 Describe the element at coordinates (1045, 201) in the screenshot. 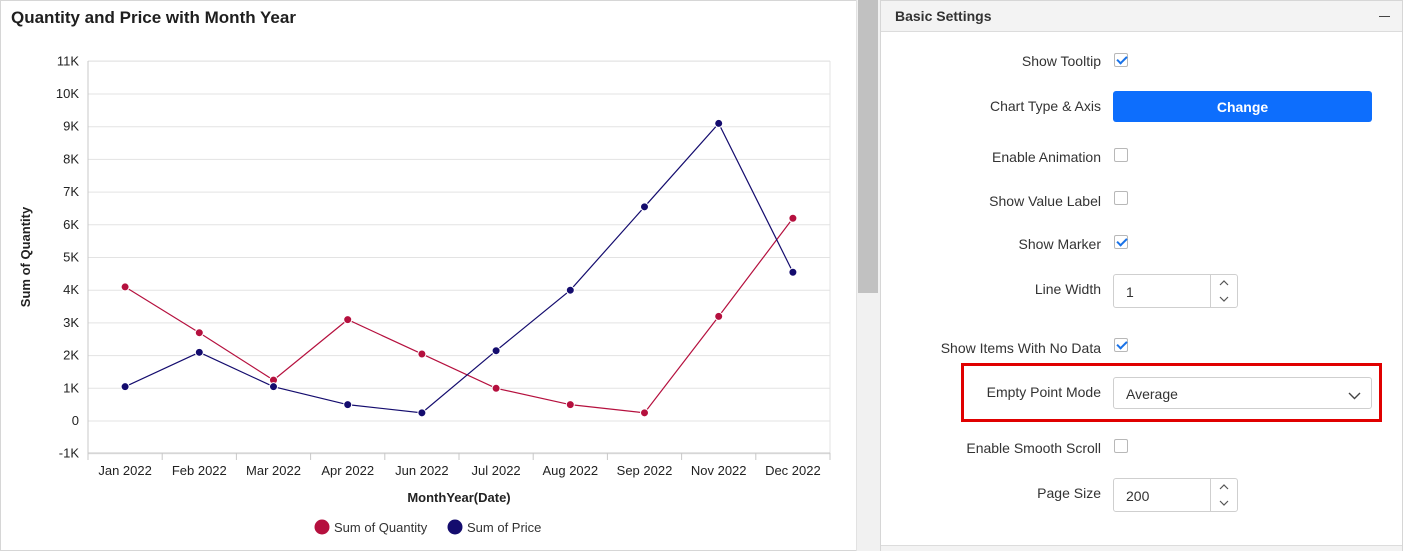

I see `show-value-label-label: Show Value Label` at that location.